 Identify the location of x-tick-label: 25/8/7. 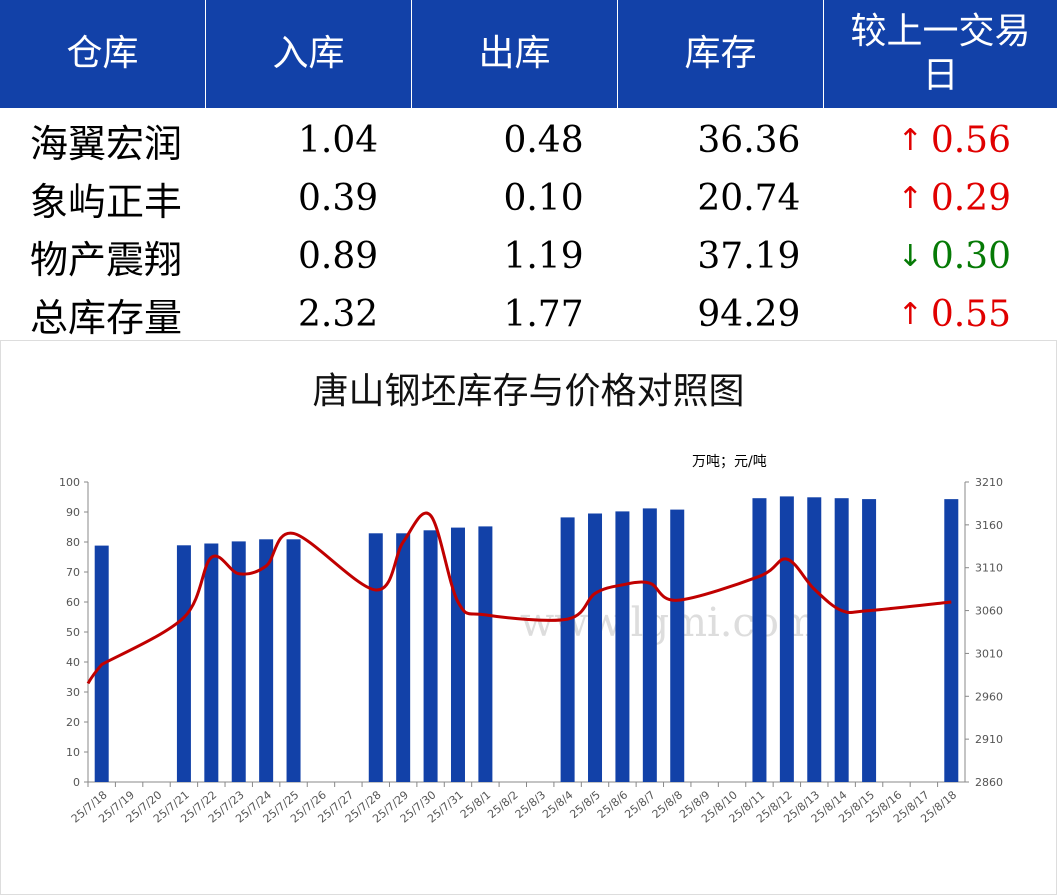
(639, 804).